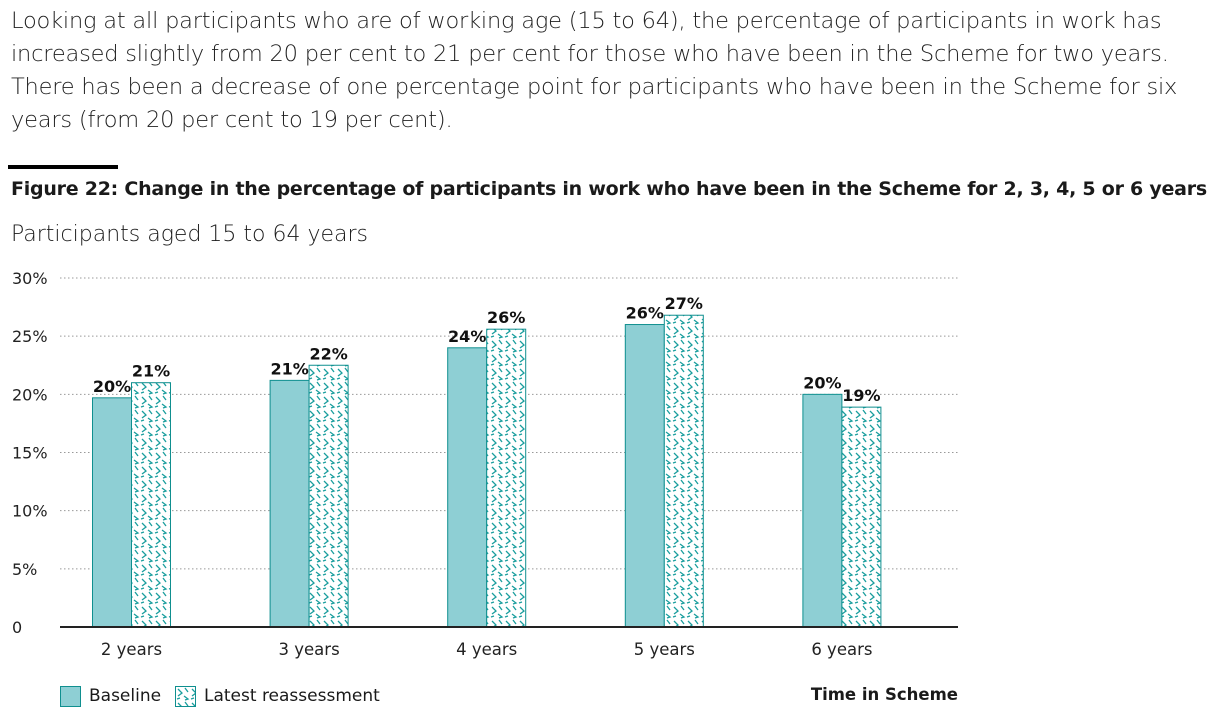 The height and width of the screenshot is (725, 1232). I want to click on y-axis-ticks: 0 5% 10% 15% 20% 25% 30%, so click(30, 453).